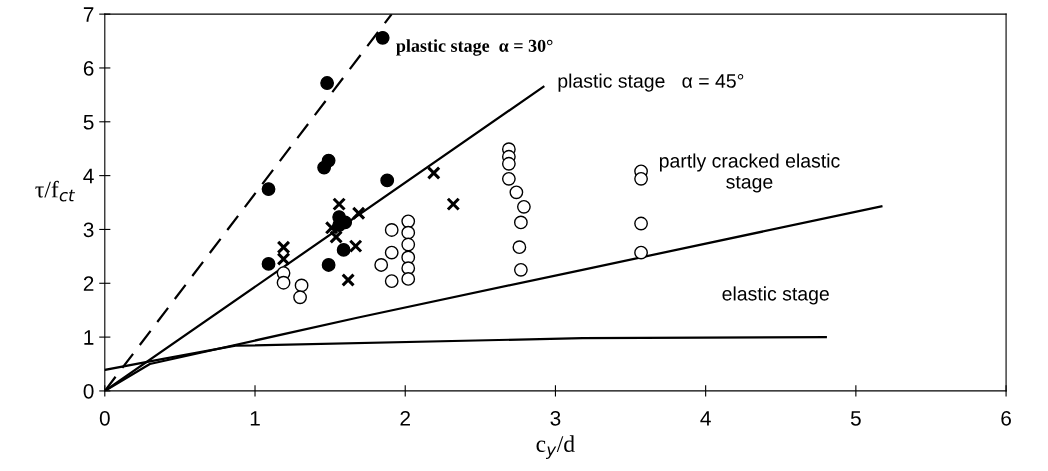 This screenshot has width=1048, height=471. Describe the element at coordinates (89, 337) in the screenshot. I see `y-tick-label: 1` at that location.